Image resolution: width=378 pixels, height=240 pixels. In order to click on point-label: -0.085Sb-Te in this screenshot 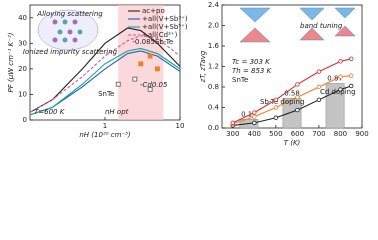, I will do `click(152, 42)`.